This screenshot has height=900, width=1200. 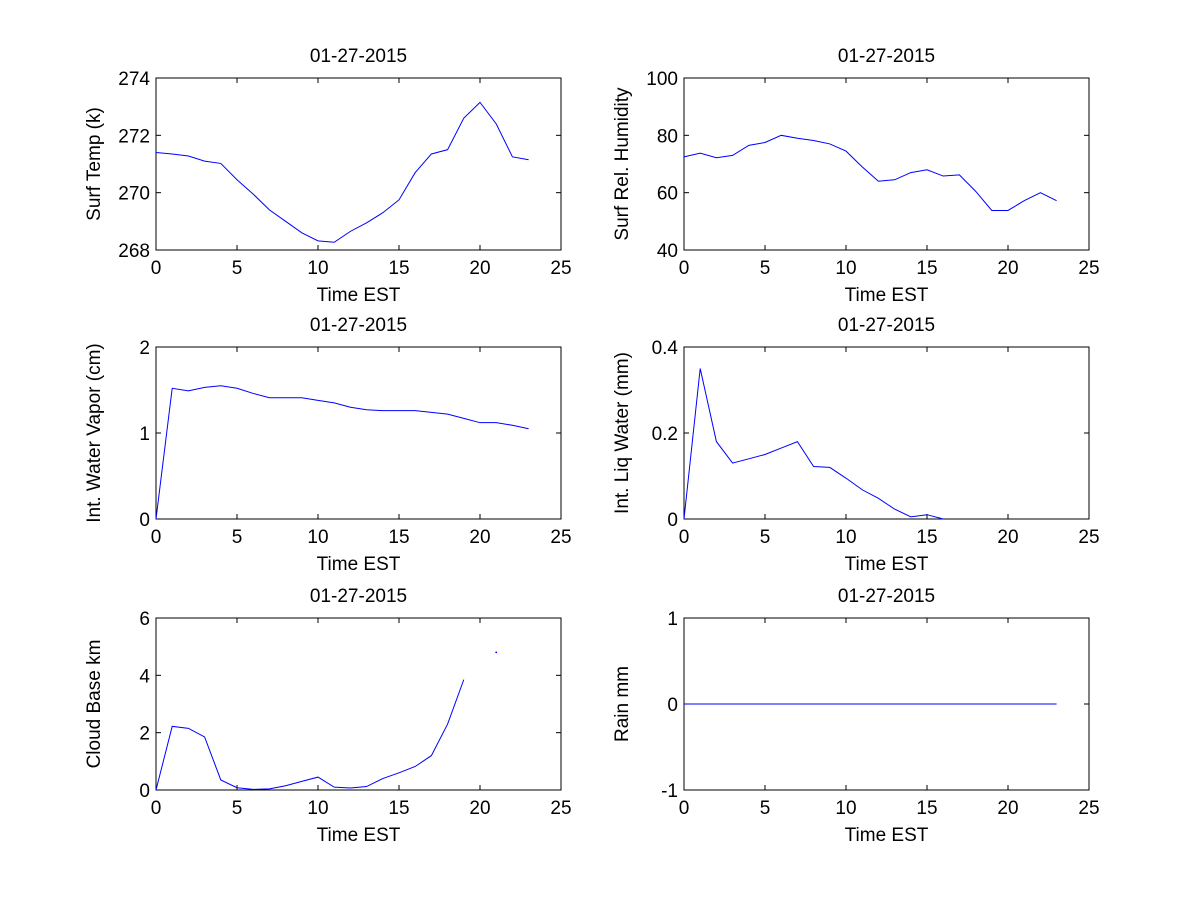 I want to click on y-axis-label: Surf Temp (k), so click(x=94, y=164).